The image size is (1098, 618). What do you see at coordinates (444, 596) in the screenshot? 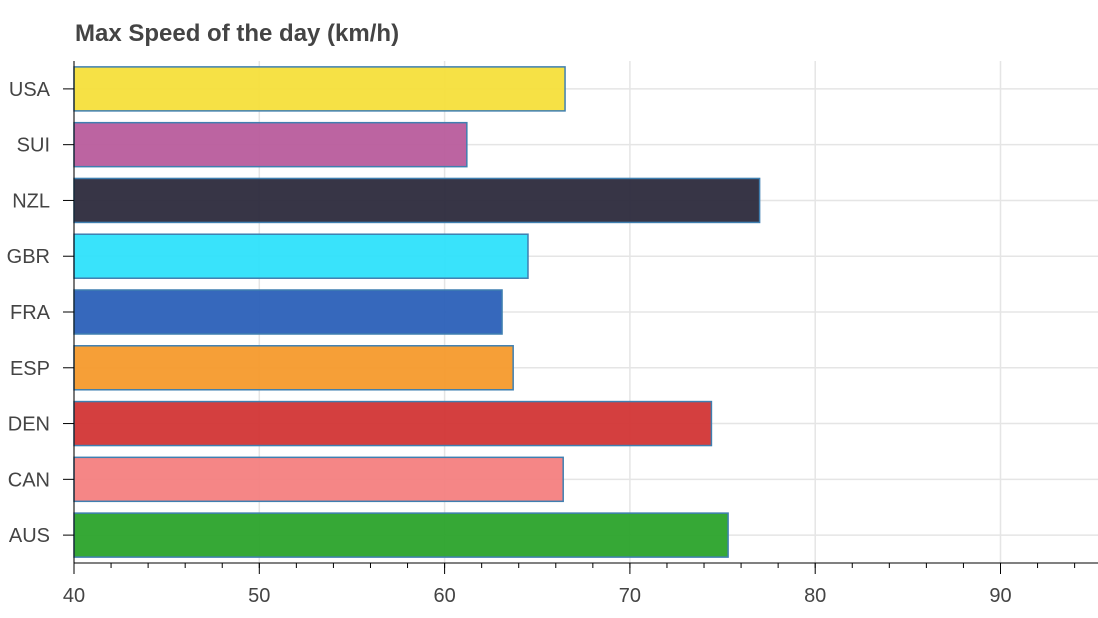
I see `x-tick-label: 60` at bounding box center [444, 596].